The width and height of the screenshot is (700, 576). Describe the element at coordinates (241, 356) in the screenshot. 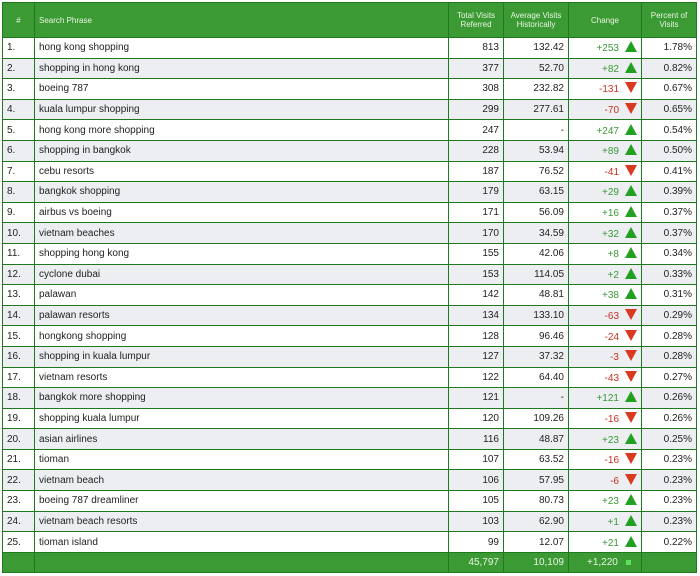

I see `search-phrase: shopping in kuala lumpur` at that location.